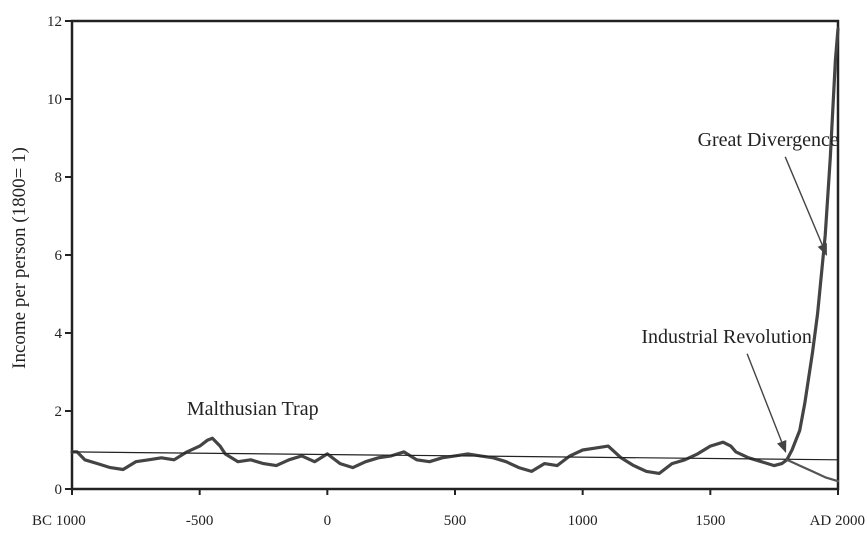 The height and width of the screenshot is (539, 867). Describe the element at coordinates (59, 334) in the screenshot. I see `y-tick-label: 4` at that location.